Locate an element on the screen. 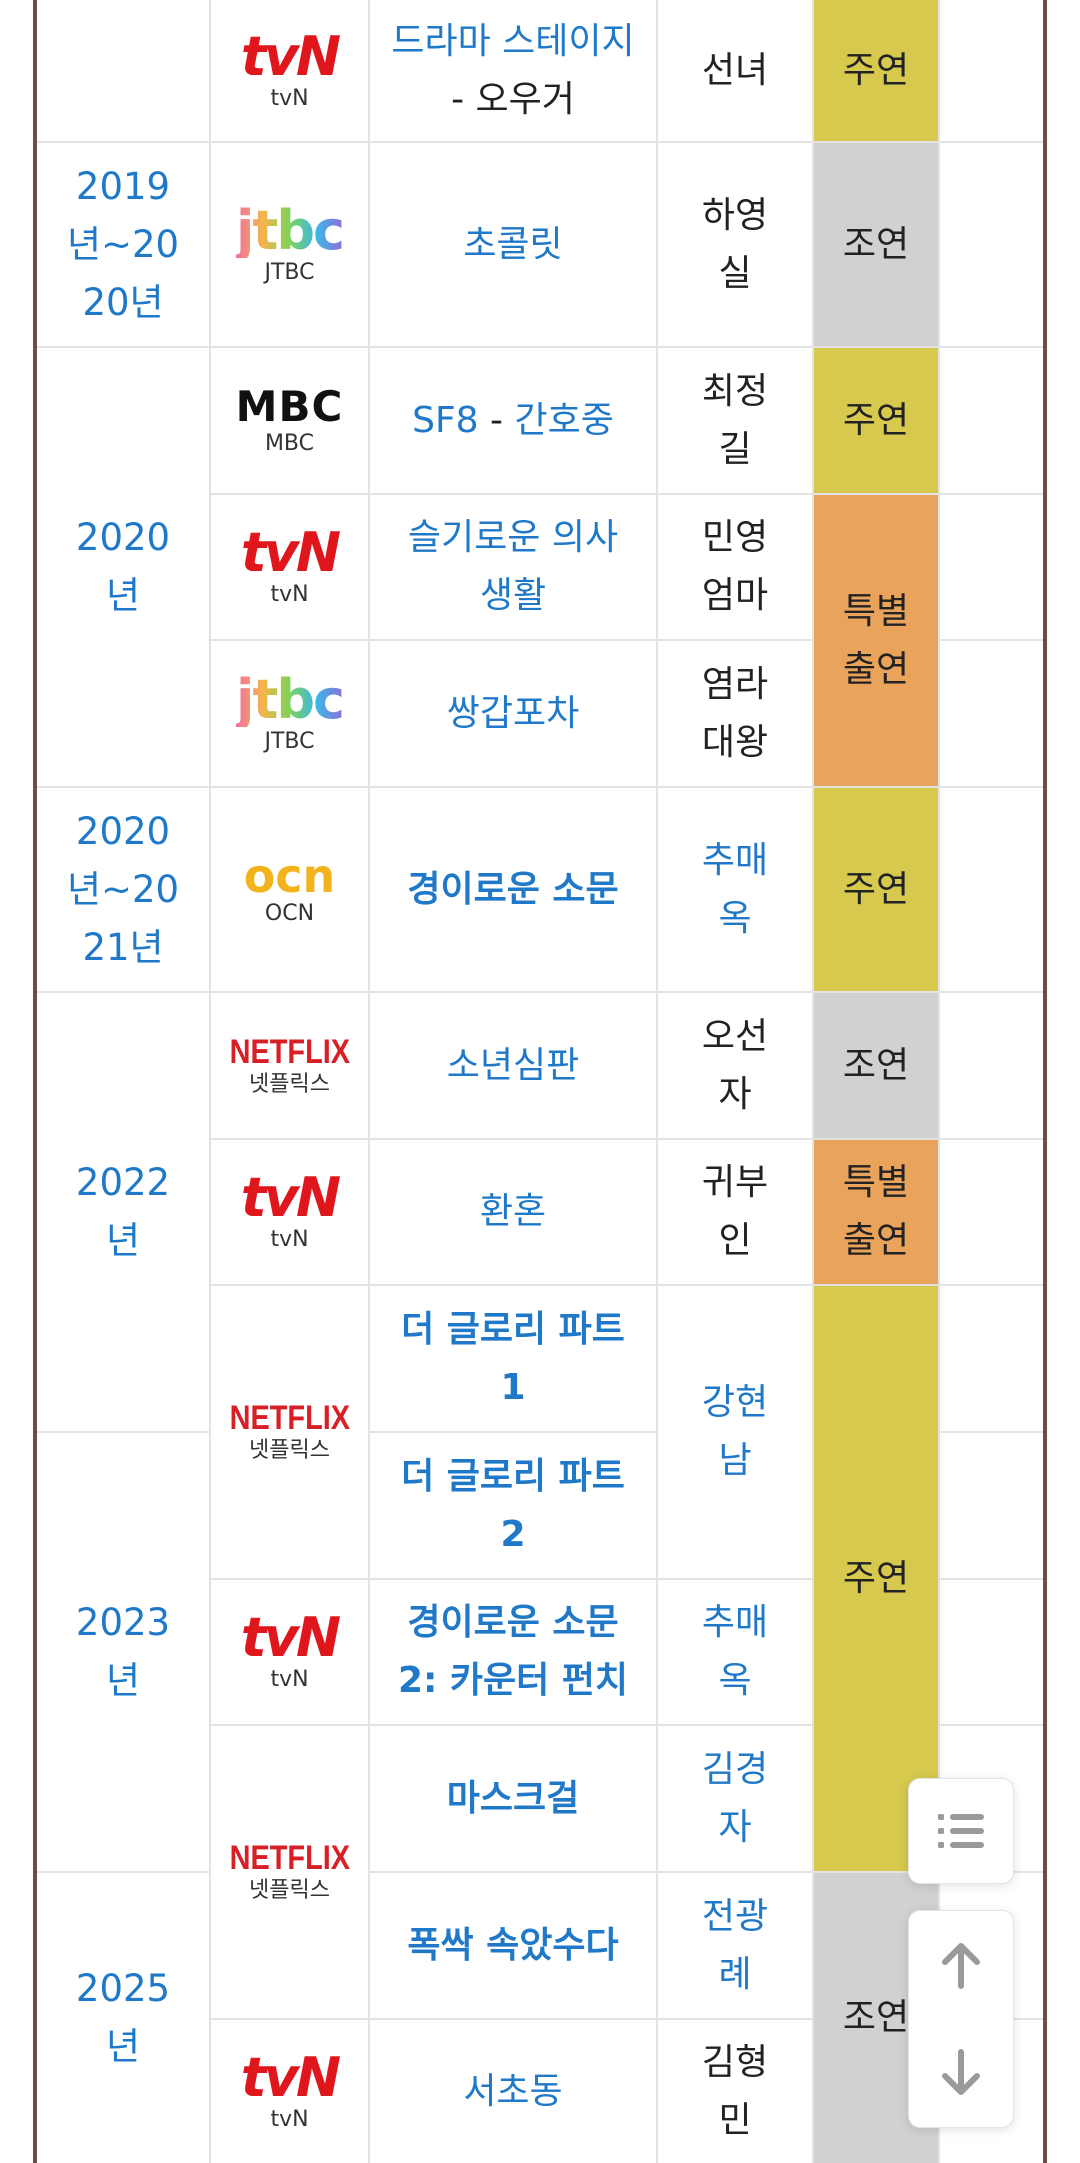  title-link: 더 글로리 파트 2 is located at coordinates (513, 1505).